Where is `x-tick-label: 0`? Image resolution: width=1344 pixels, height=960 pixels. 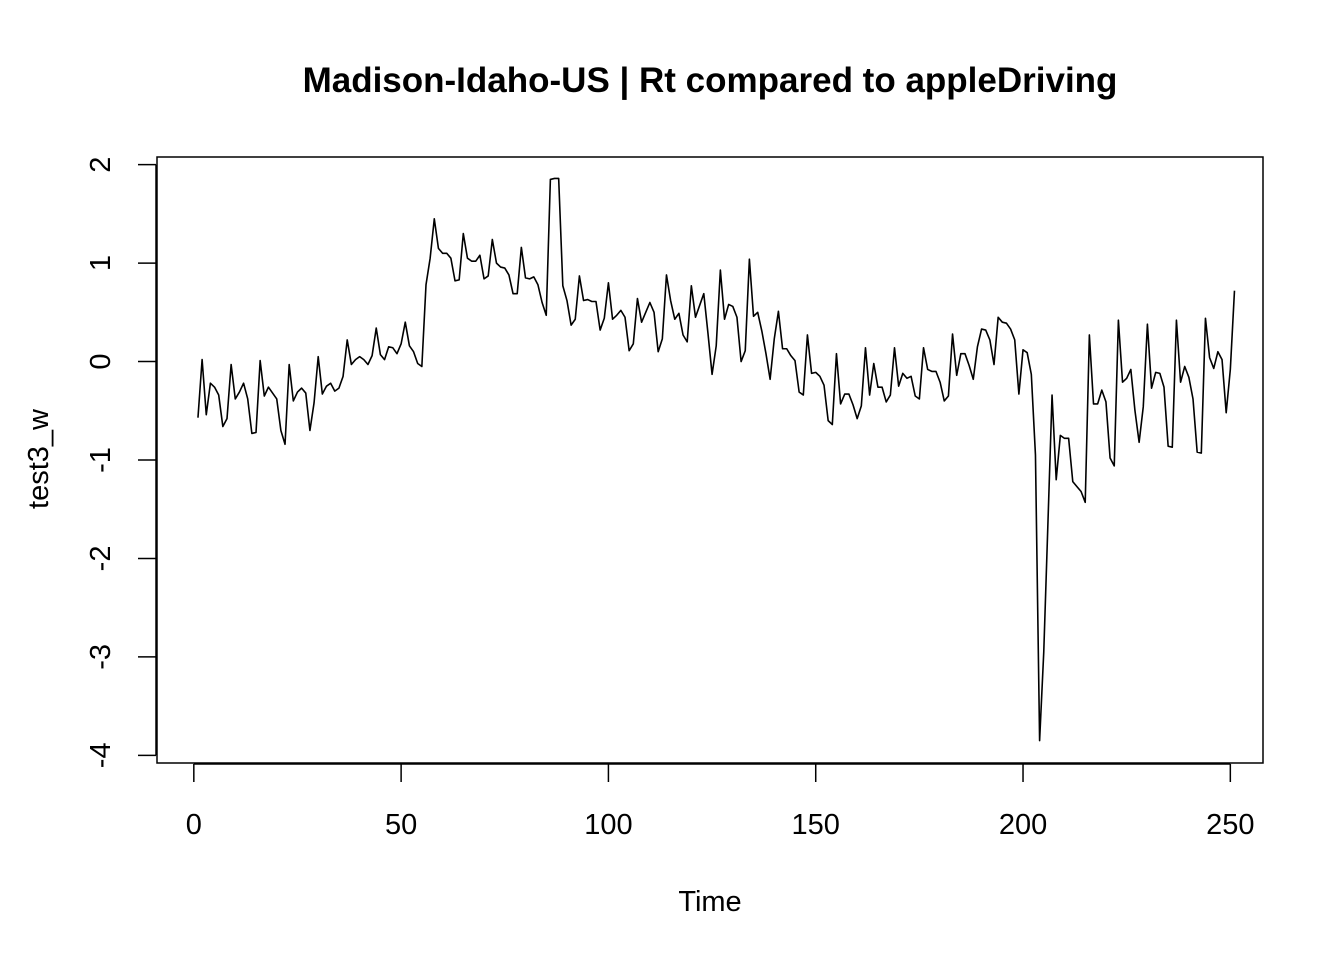 x-tick-label: 0 is located at coordinates (194, 825).